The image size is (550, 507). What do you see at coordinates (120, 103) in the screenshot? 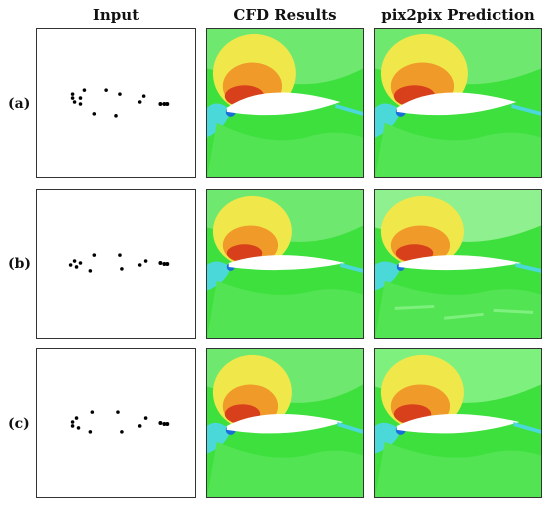
I see `input-points-a` at bounding box center [120, 103].